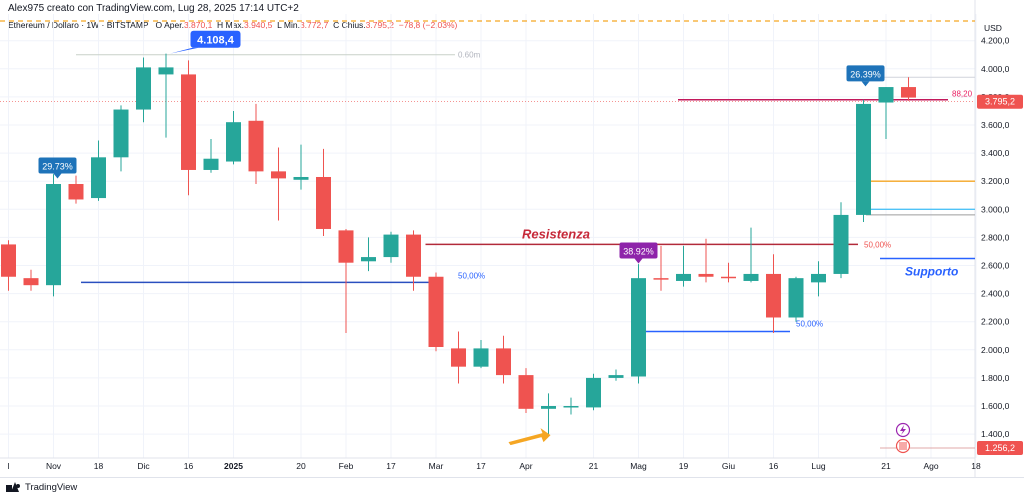 Image resolution: width=1024 pixels, height=497 pixels. I want to click on gain-bubble-3-label: 26.39%, so click(865, 74).